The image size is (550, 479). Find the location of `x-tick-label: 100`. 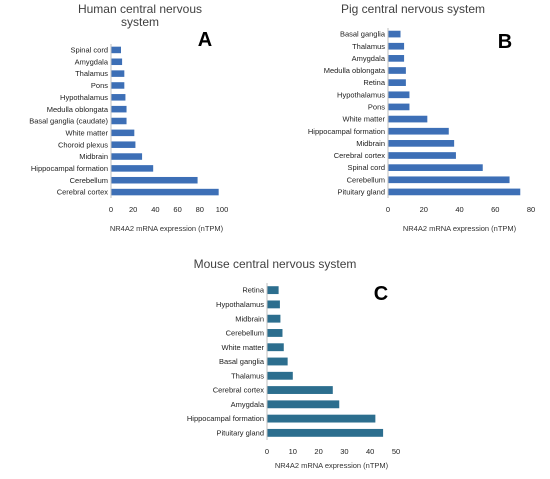

x-tick-label: 100 is located at coordinates (222, 209).